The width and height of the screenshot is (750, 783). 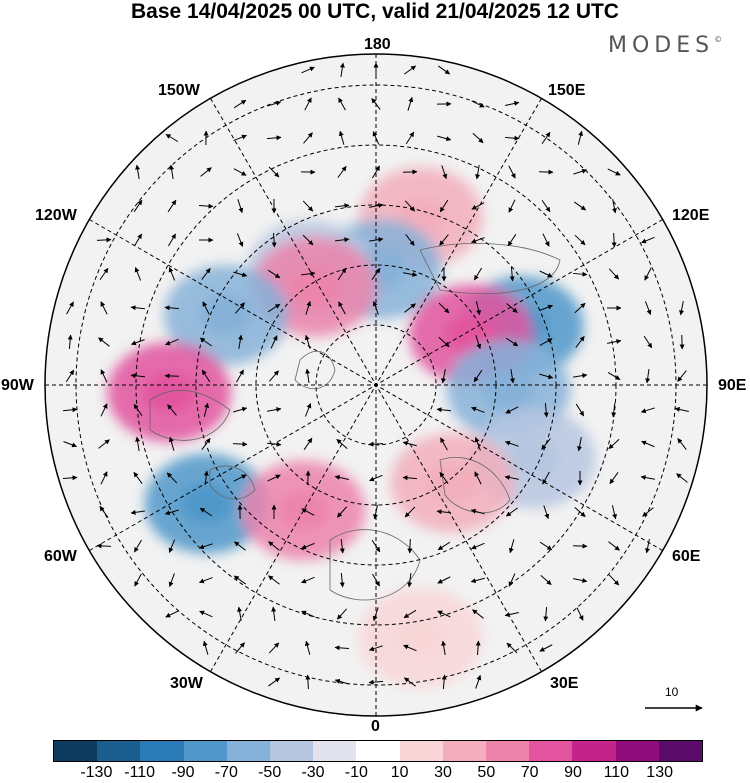 I want to click on lon-label-150e: 150E, so click(x=567, y=90).